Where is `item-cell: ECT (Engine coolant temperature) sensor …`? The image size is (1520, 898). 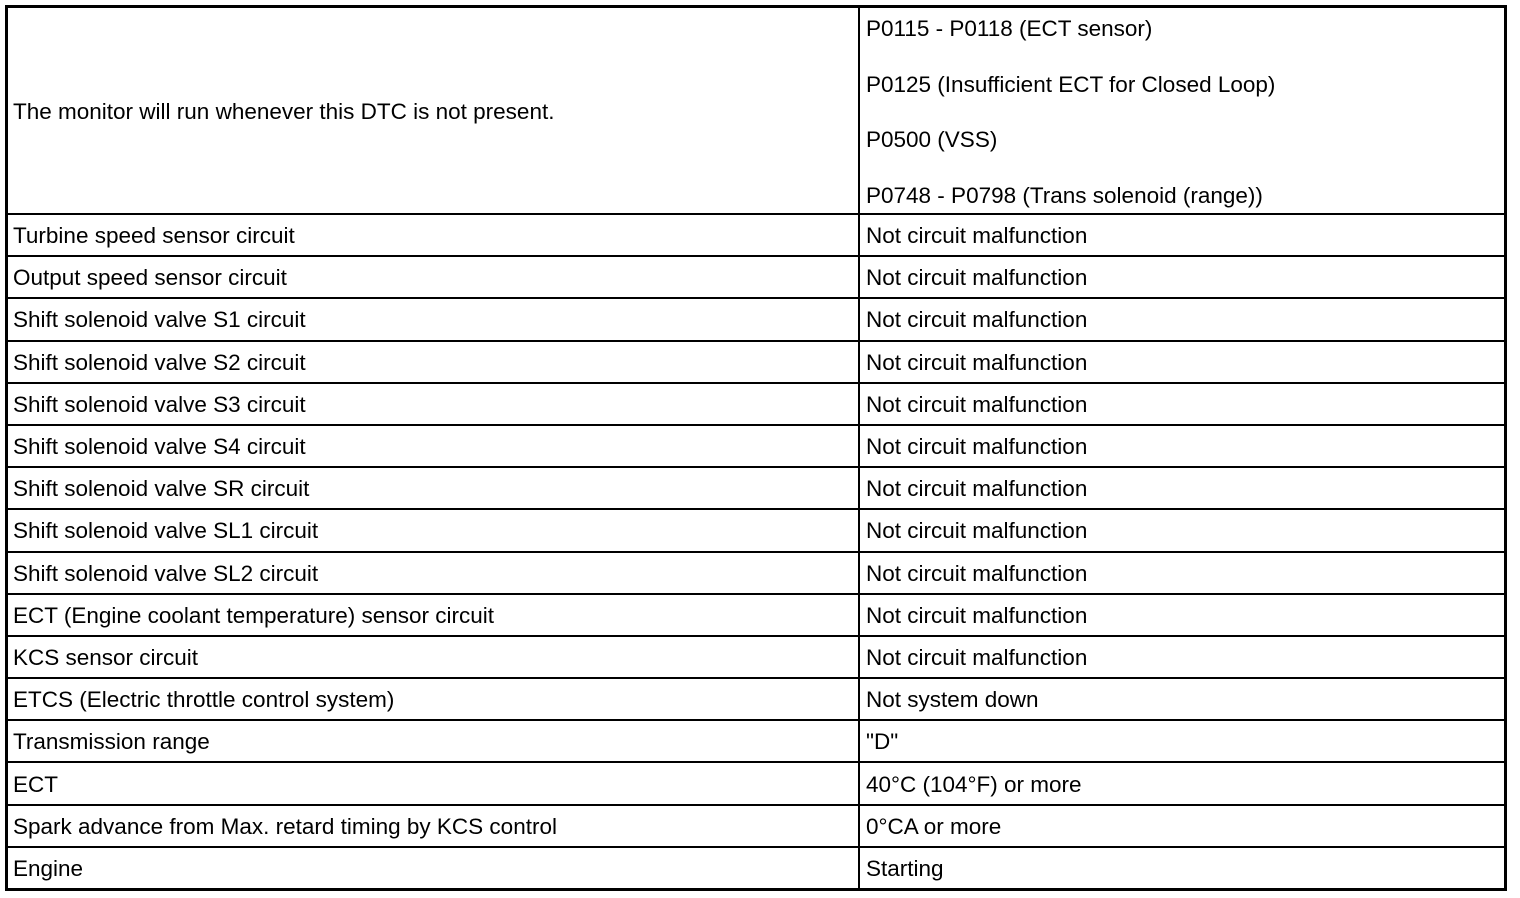
item-cell: ECT (Engine coolant temperature) sensor … is located at coordinates (254, 615).